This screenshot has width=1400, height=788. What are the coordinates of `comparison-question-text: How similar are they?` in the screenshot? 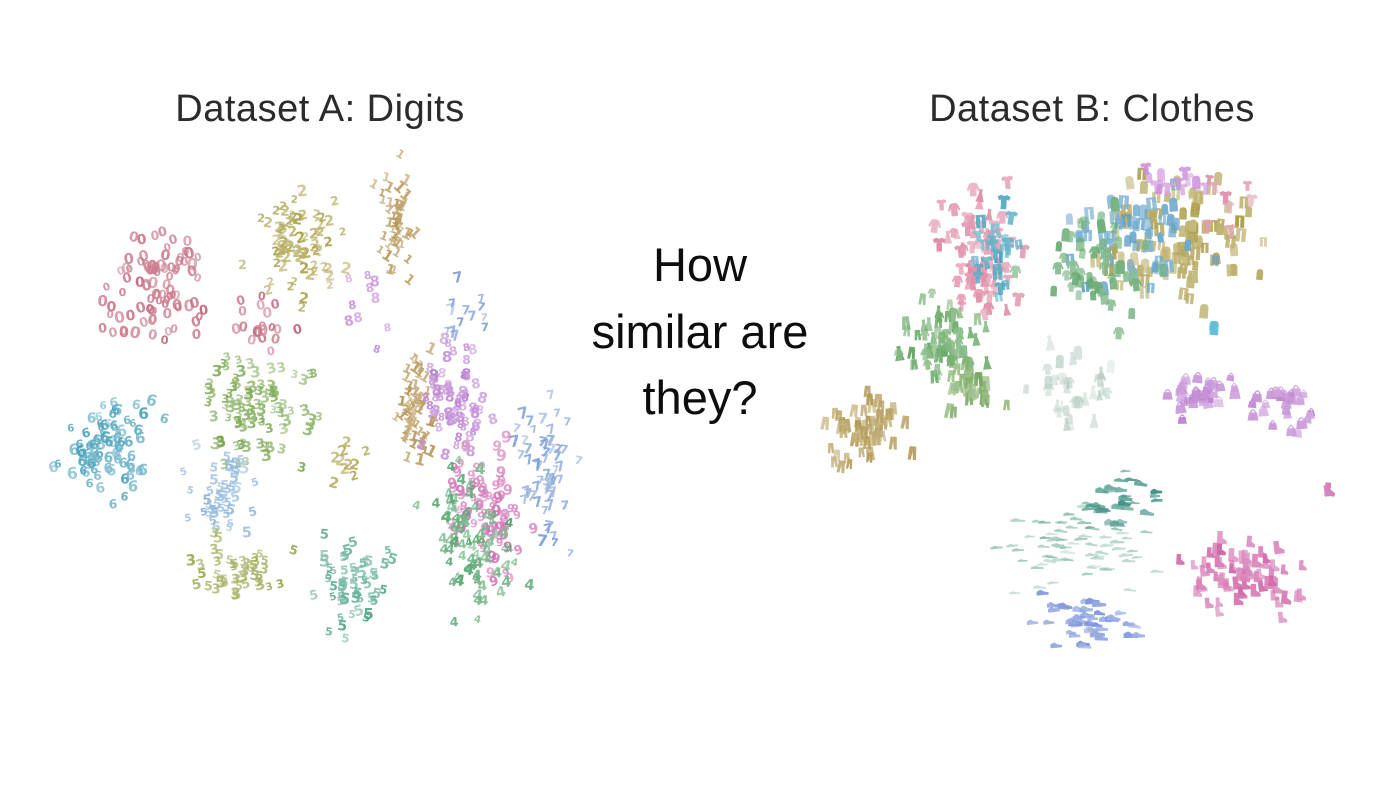 It's located at (700, 331).